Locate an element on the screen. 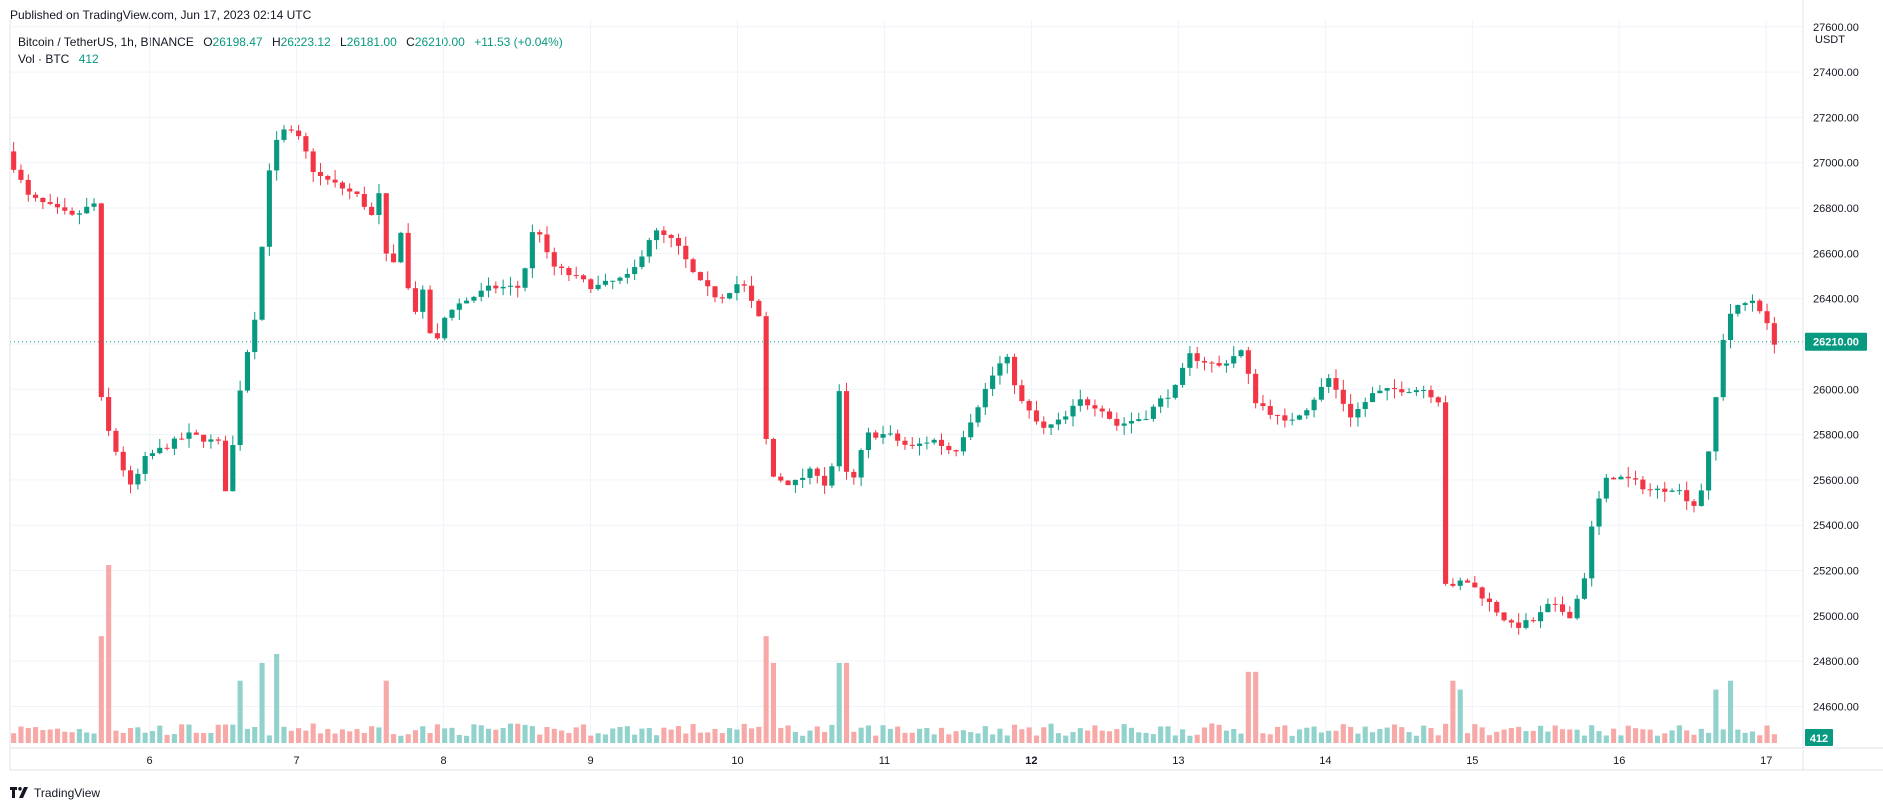 The height and width of the screenshot is (809, 1883). time-tick-label: 10 is located at coordinates (737, 761).